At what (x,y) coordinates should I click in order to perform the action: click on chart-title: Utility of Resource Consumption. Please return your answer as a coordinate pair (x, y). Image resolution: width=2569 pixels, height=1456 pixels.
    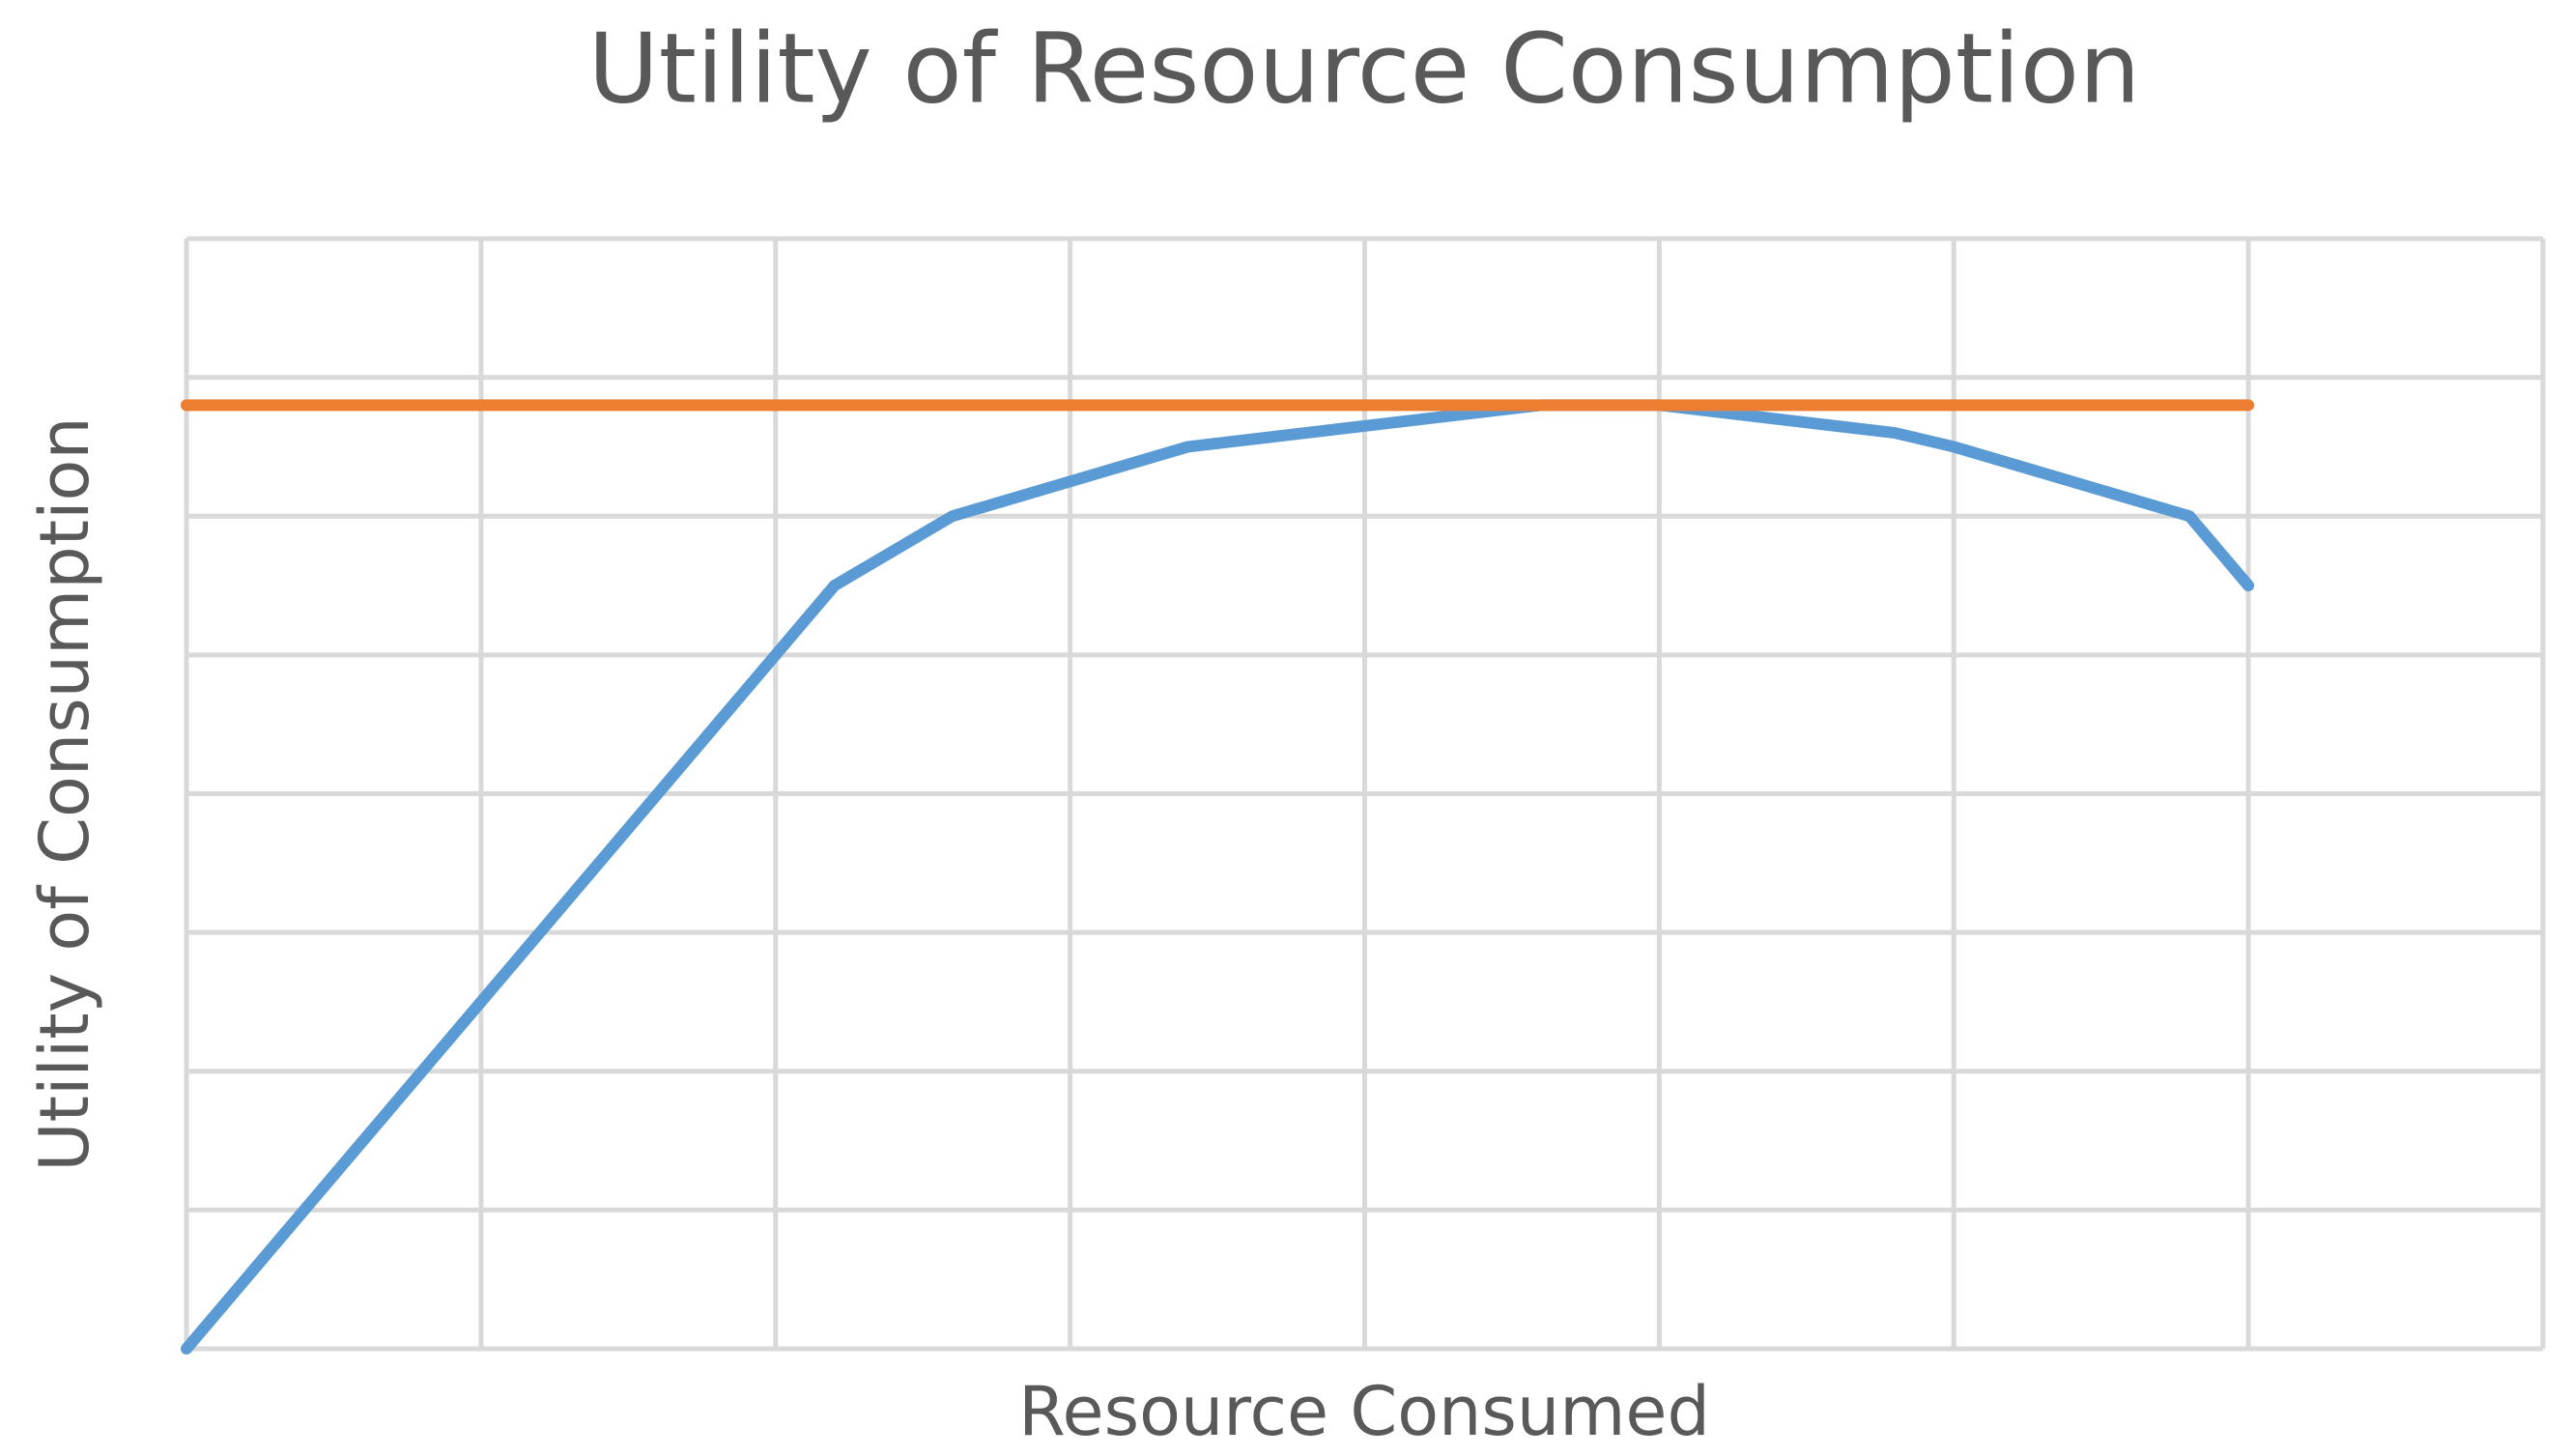
    Looking at the image, I should click on (1364, 68).